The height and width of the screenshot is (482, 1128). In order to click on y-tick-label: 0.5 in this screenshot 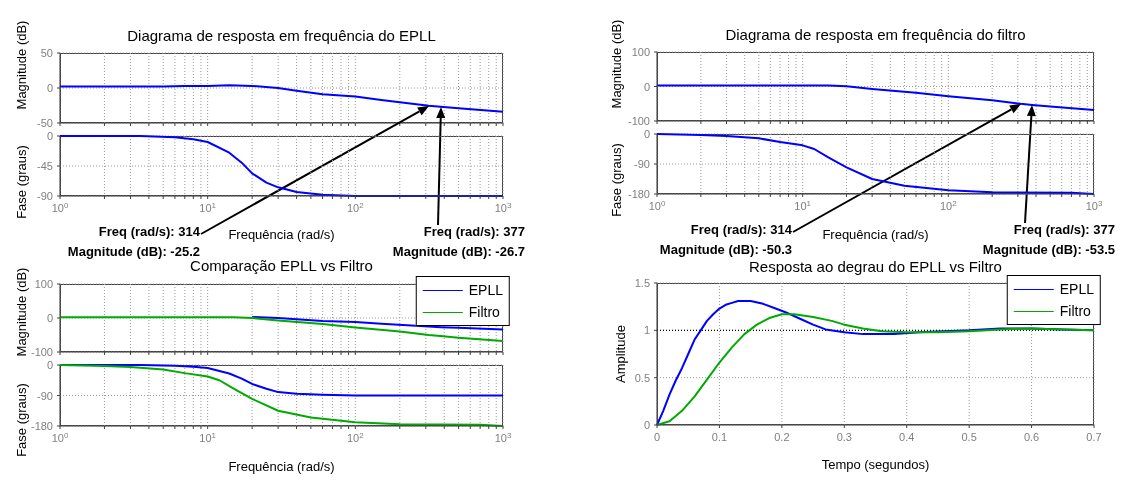, I will do `click(642, 377)`.